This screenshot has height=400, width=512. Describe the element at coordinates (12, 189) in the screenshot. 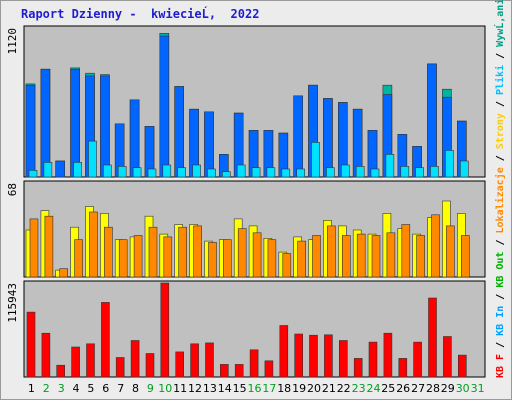

I see `y-axis-max-middle: 68` at that location.